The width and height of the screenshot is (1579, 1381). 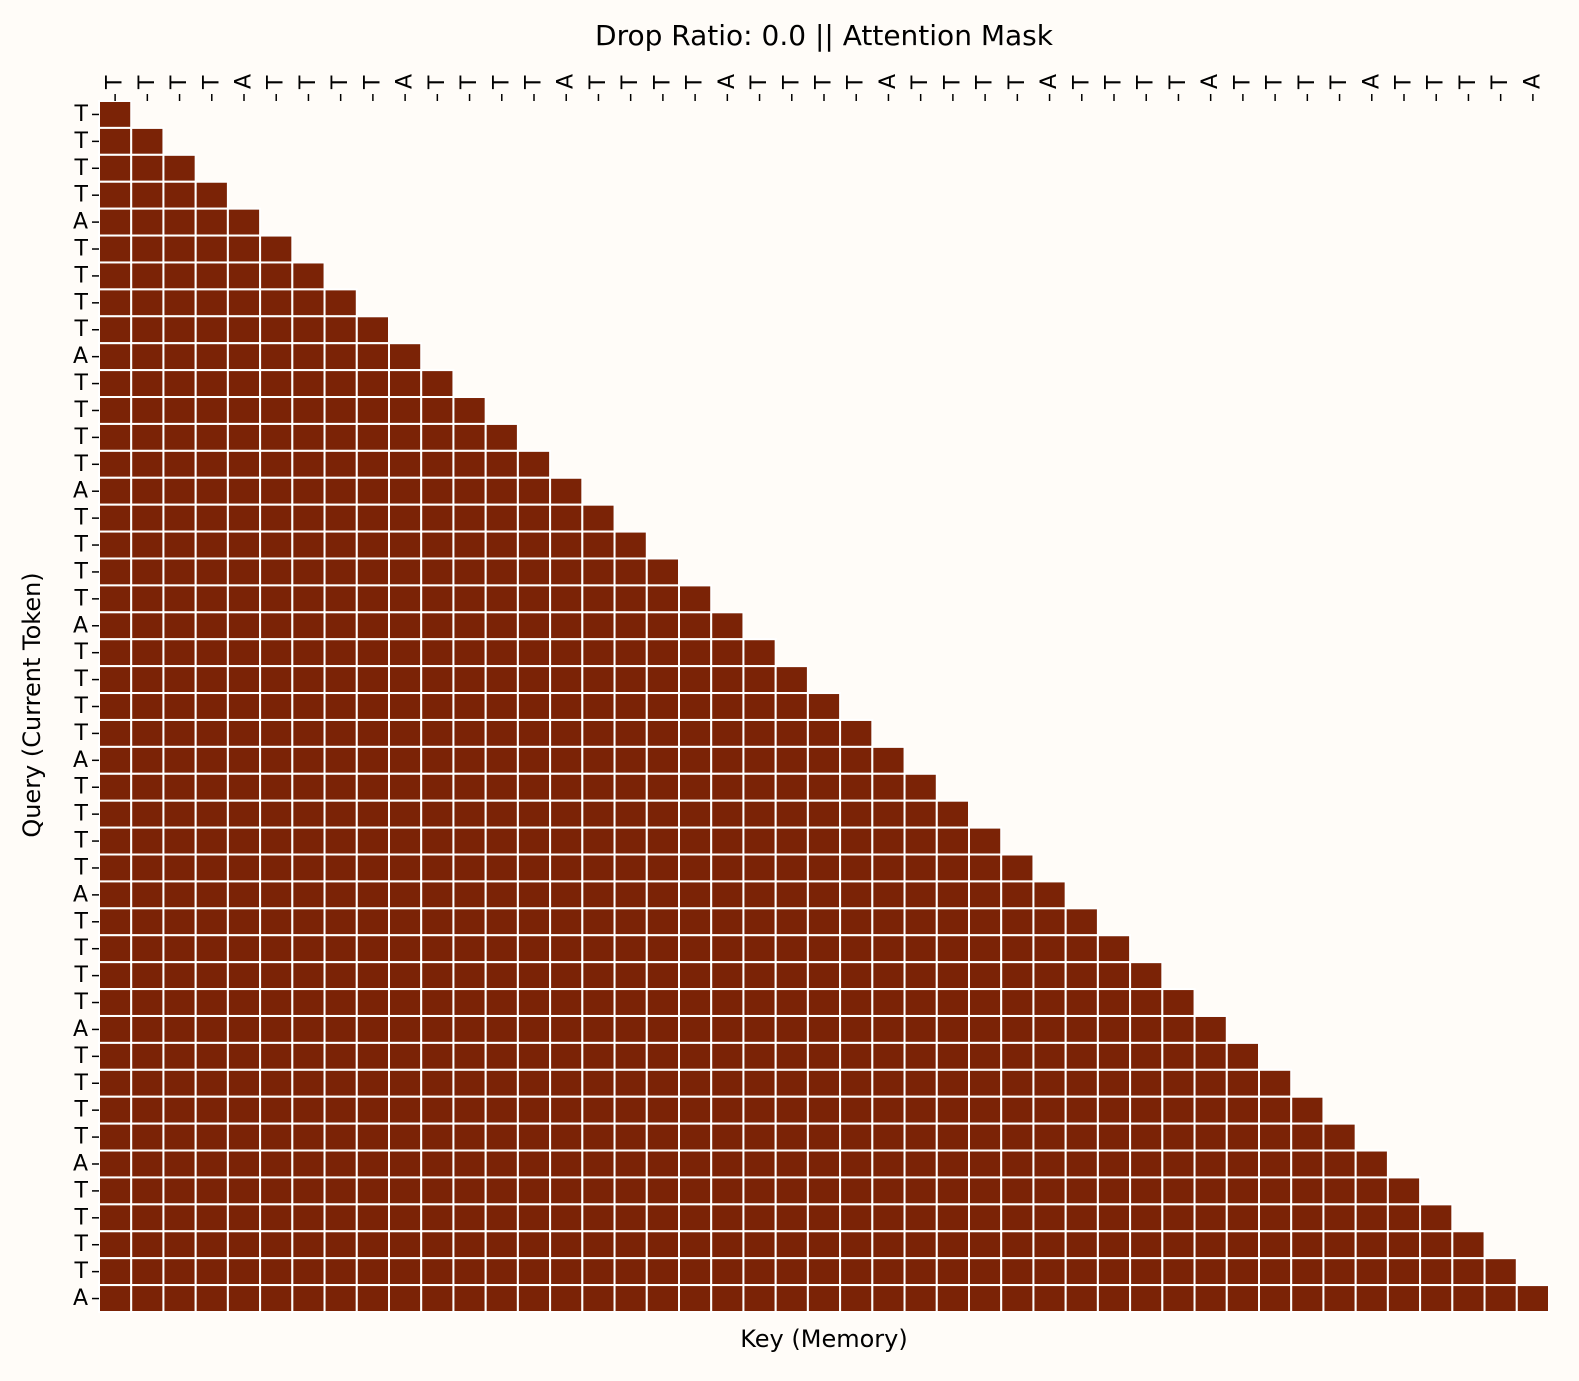 What do you see at coordinates (405, 81) in the screenshot?
I see `x-tick-label: A` at bounding box center [405, 81].